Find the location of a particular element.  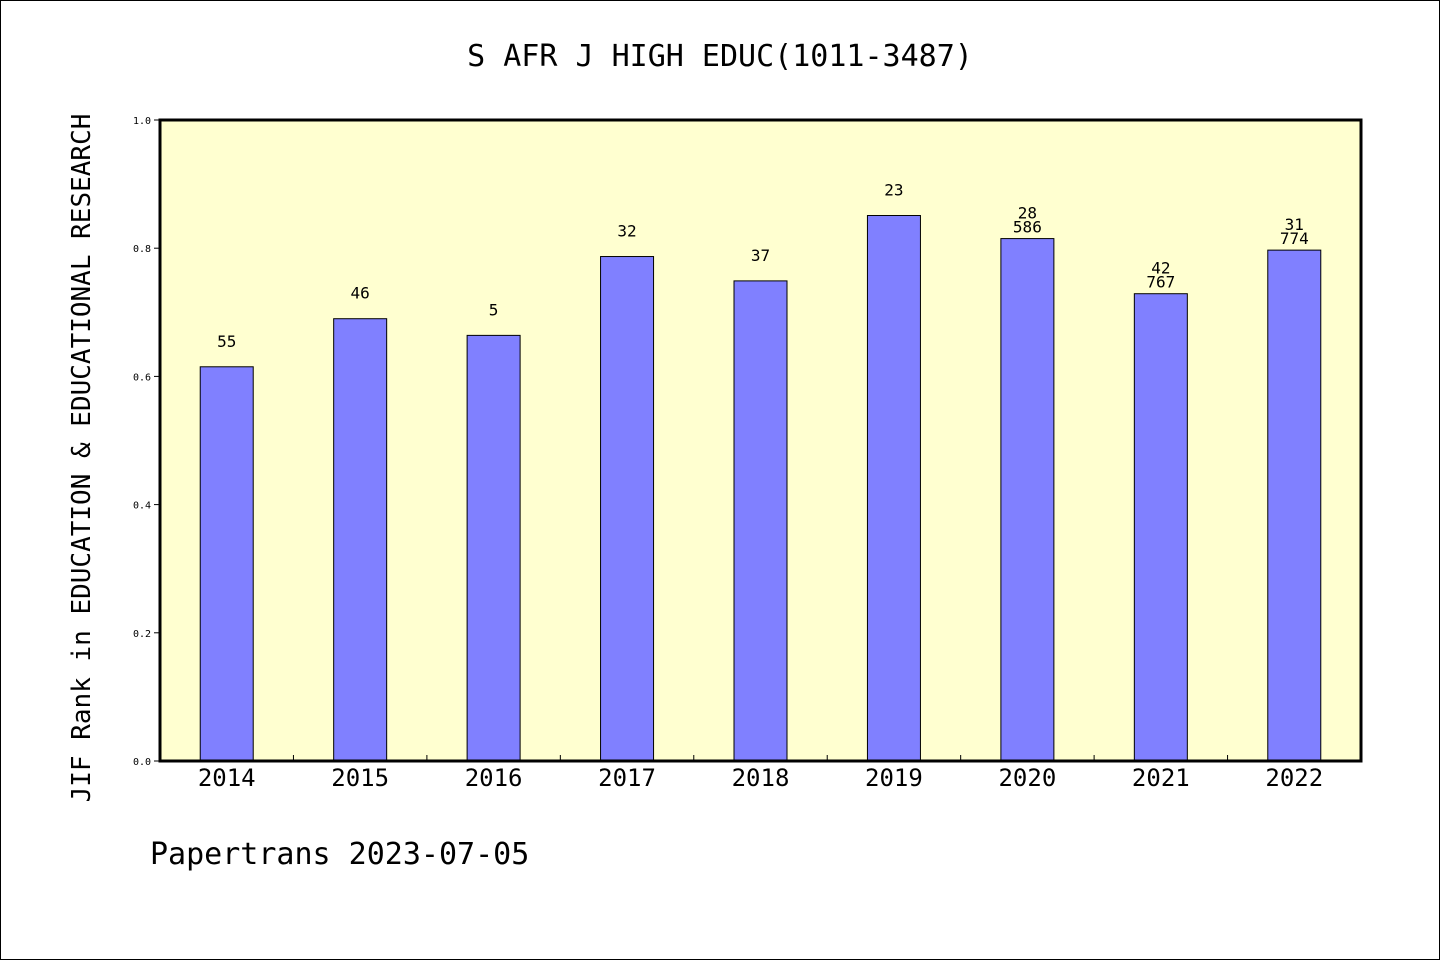

y-tick-label: 0.4 is located at coordinates (142, 506).